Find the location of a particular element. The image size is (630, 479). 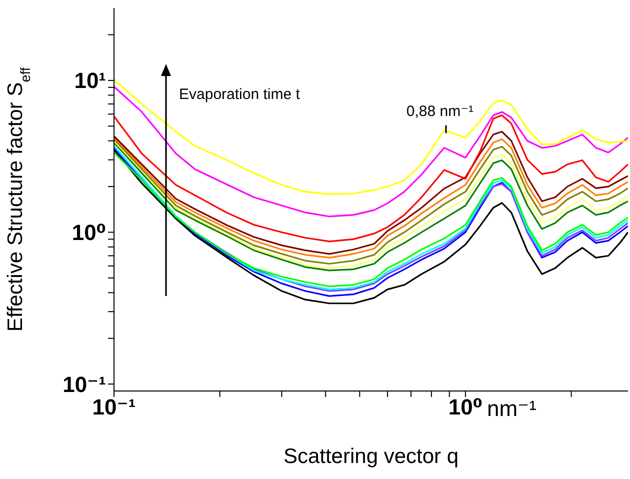

x-axis-title: Scattering vector q is located at coordinates (371, 456).